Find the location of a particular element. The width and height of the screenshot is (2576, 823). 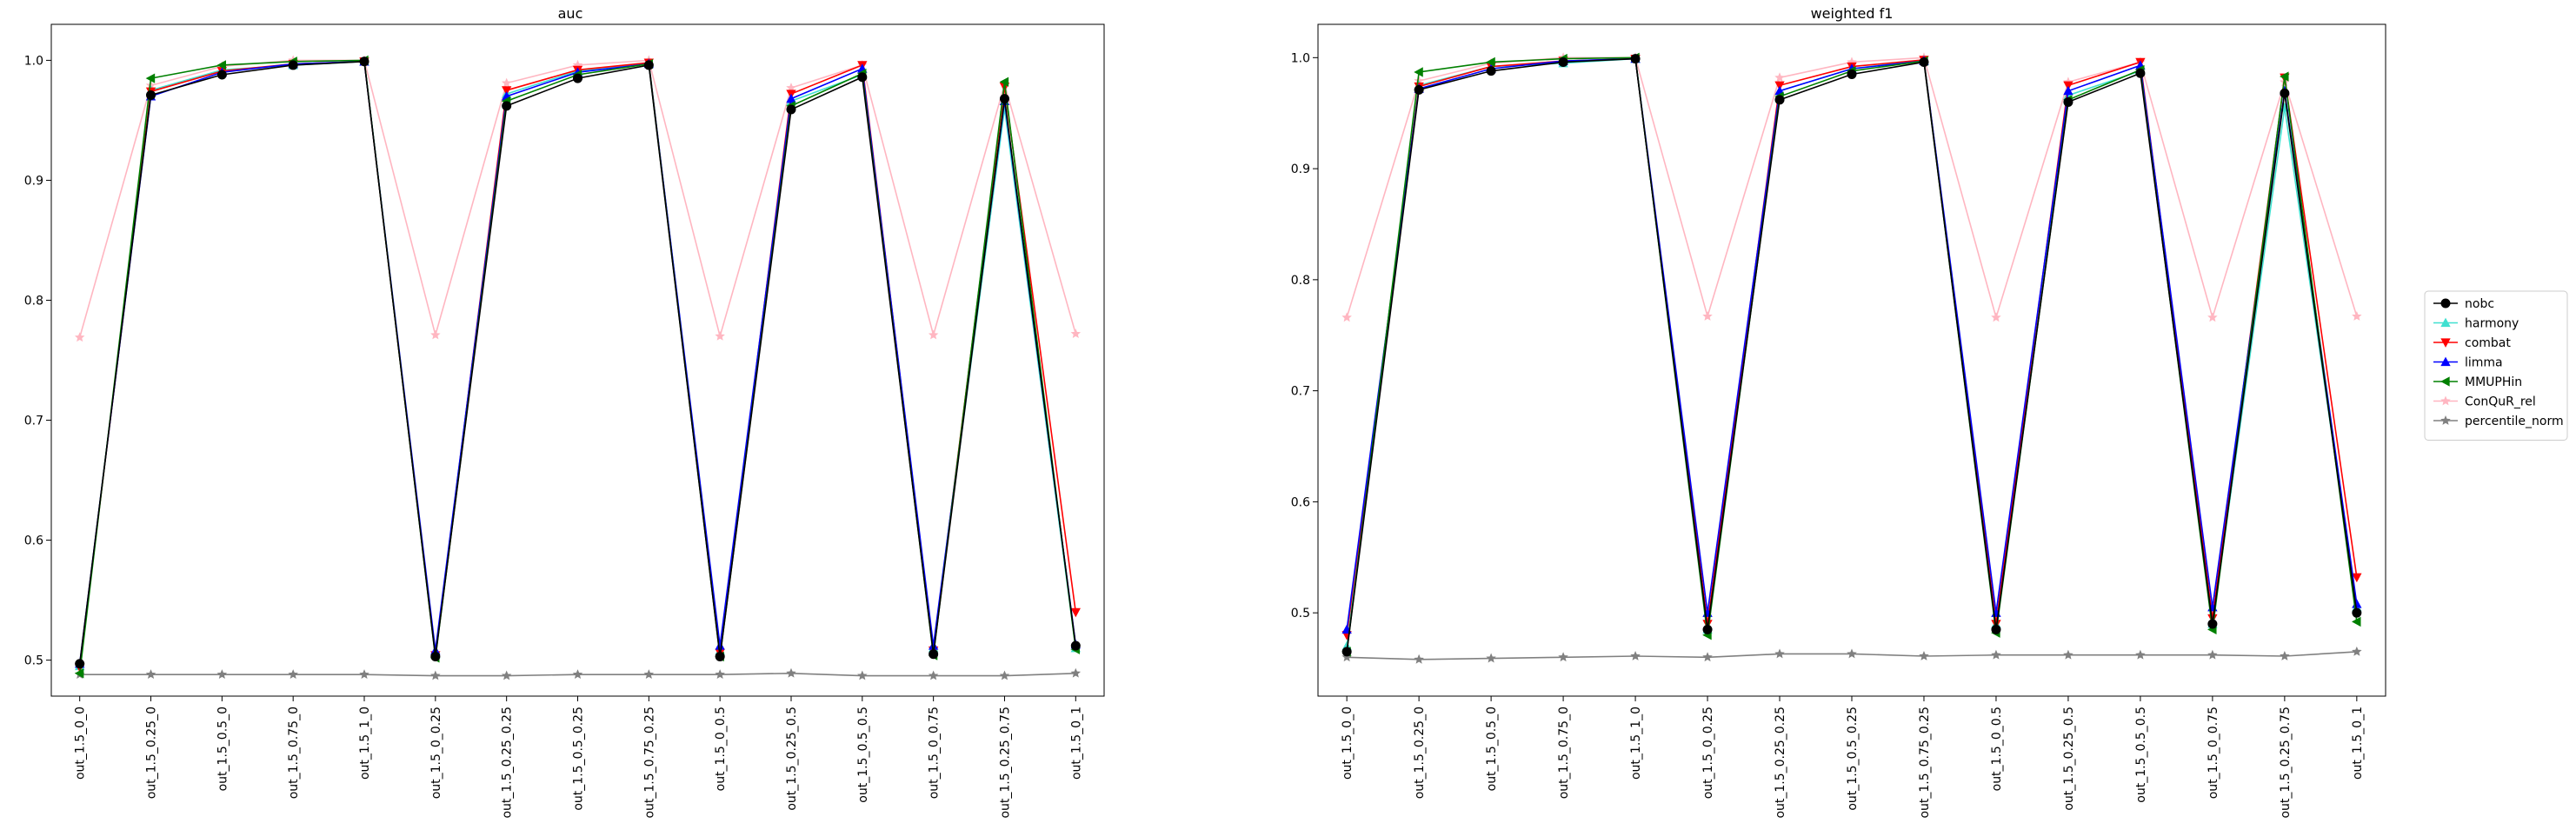

data-point-combat-auc is located at coordinates (507, 91).